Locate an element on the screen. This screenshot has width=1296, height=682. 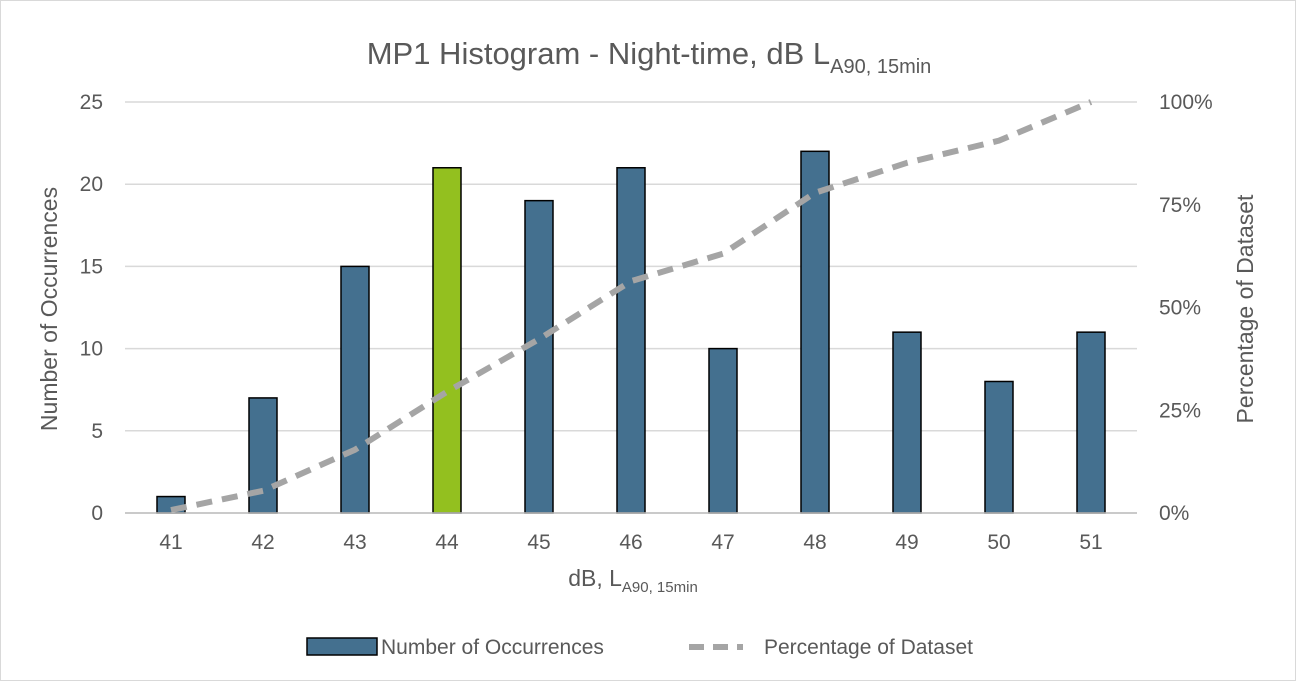
y2-tick-label: 50% is located at coordinates (1180, 308).